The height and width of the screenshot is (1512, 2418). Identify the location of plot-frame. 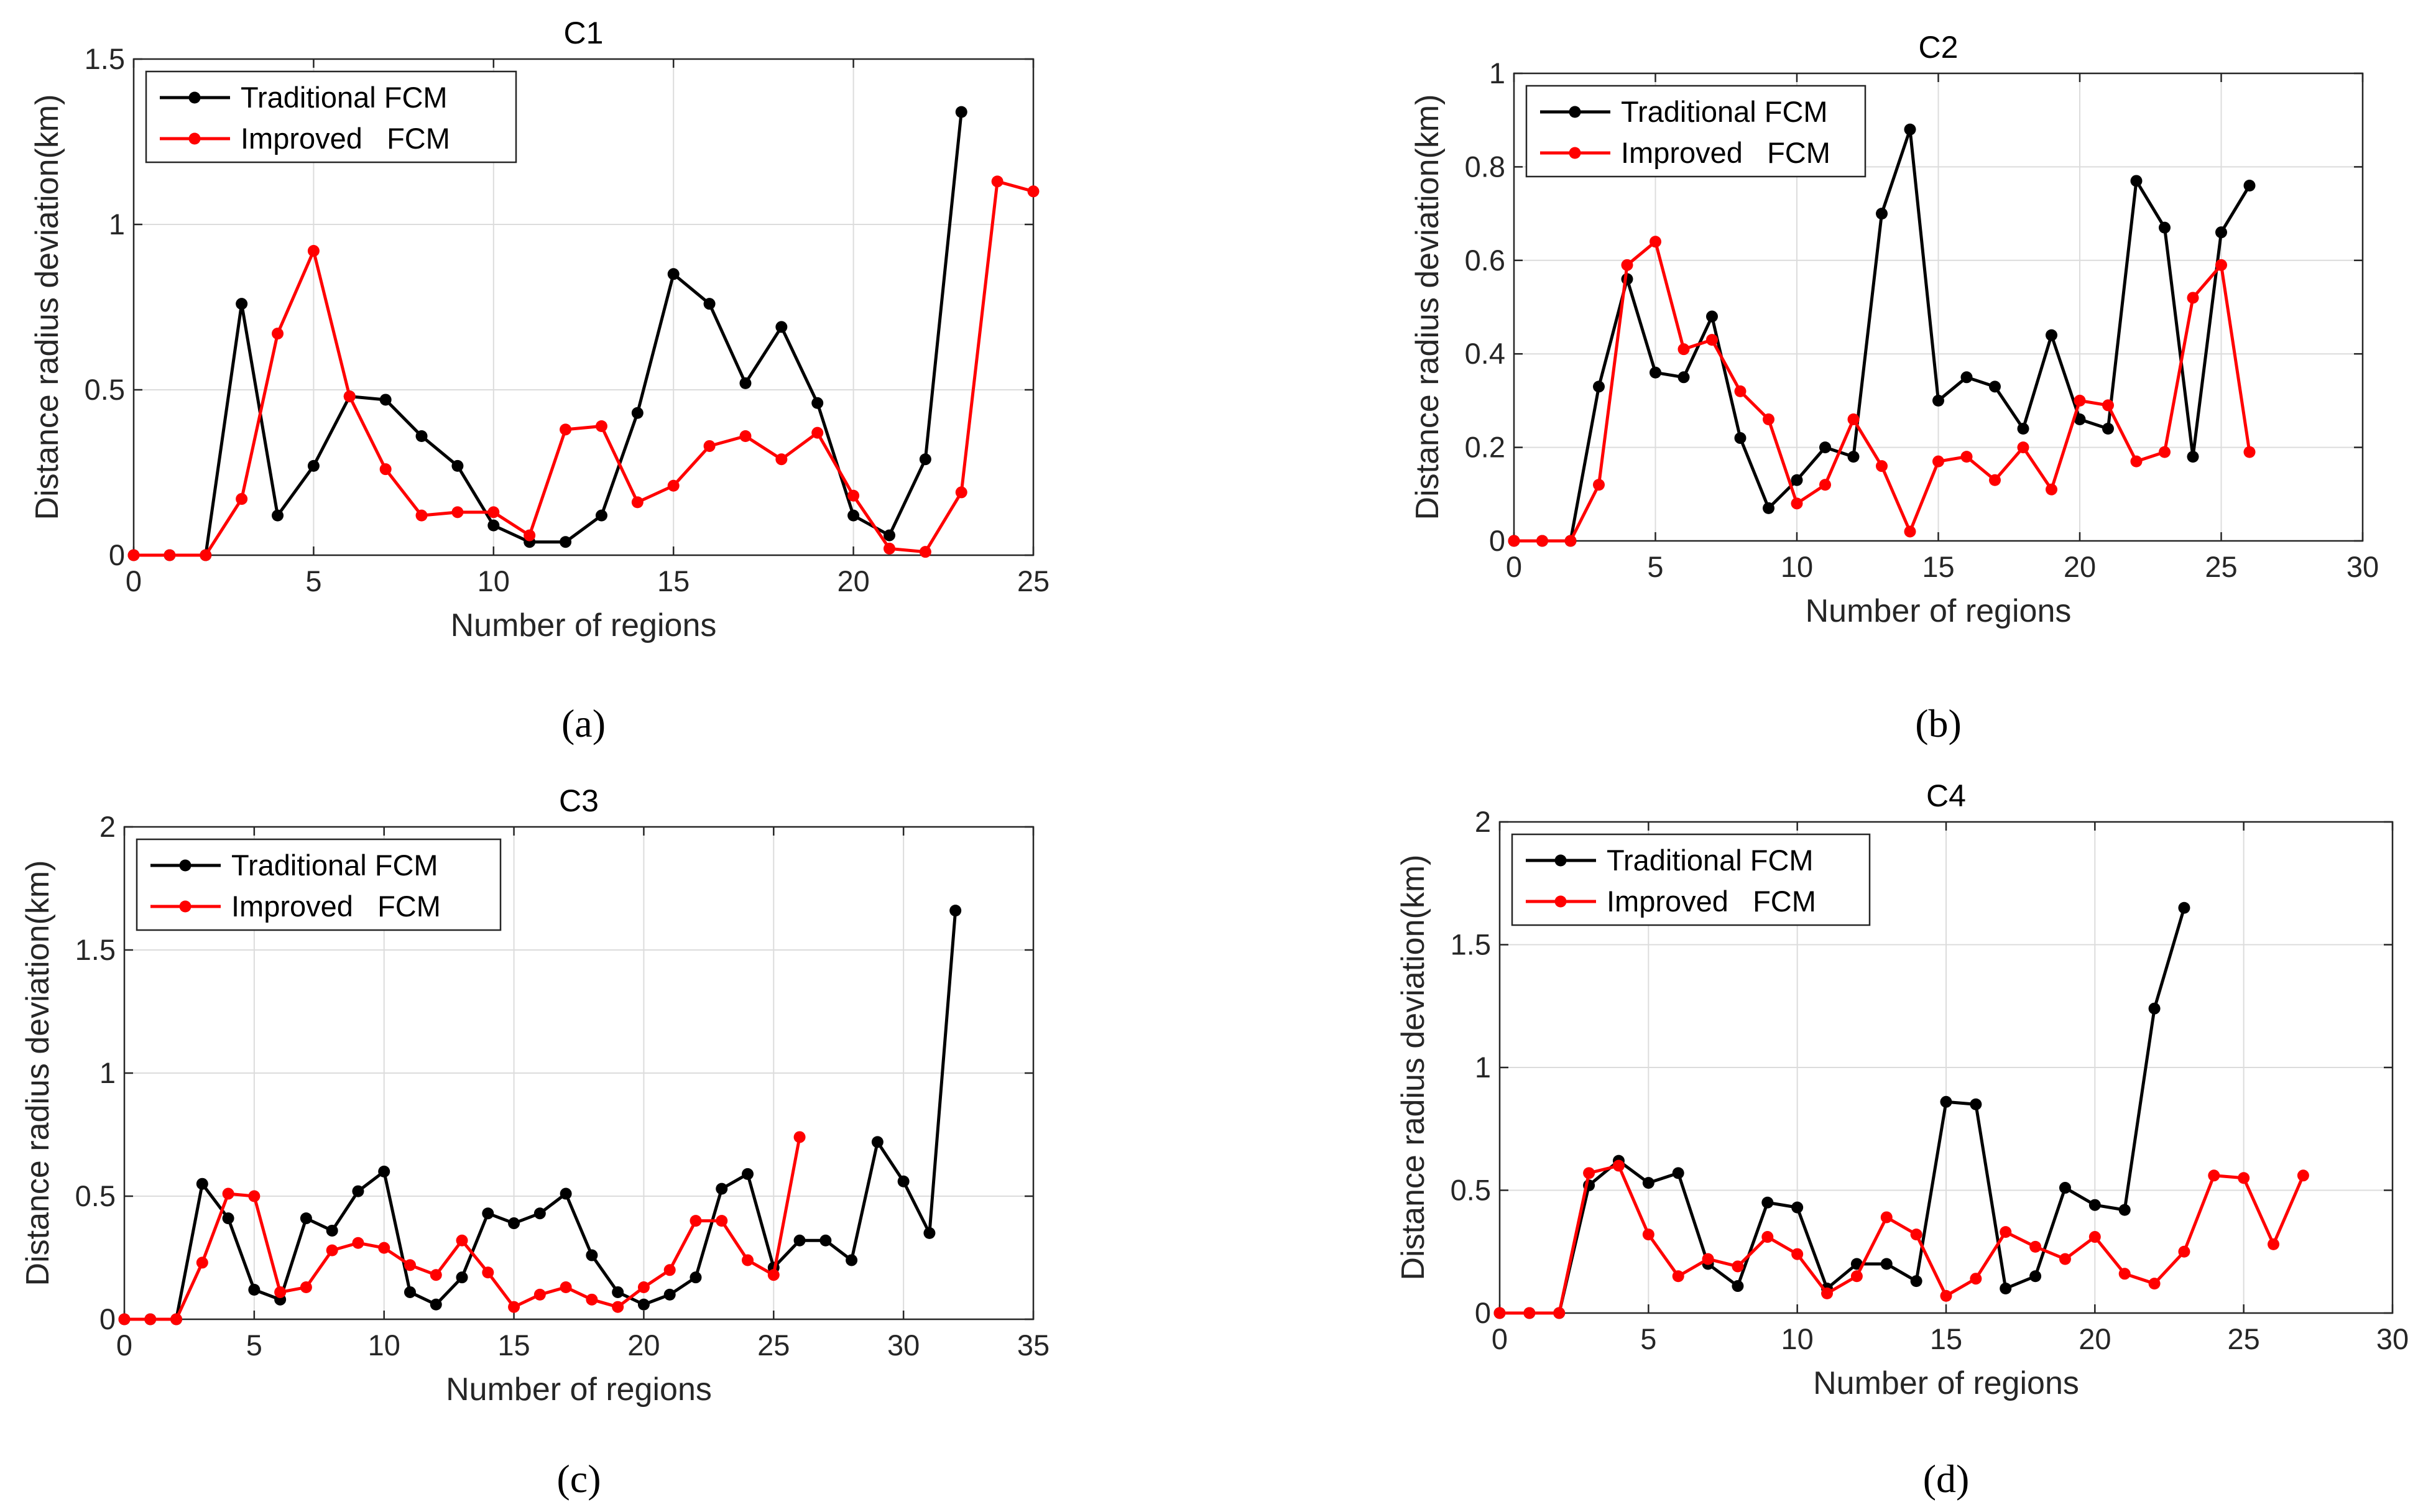
(579, 1073).